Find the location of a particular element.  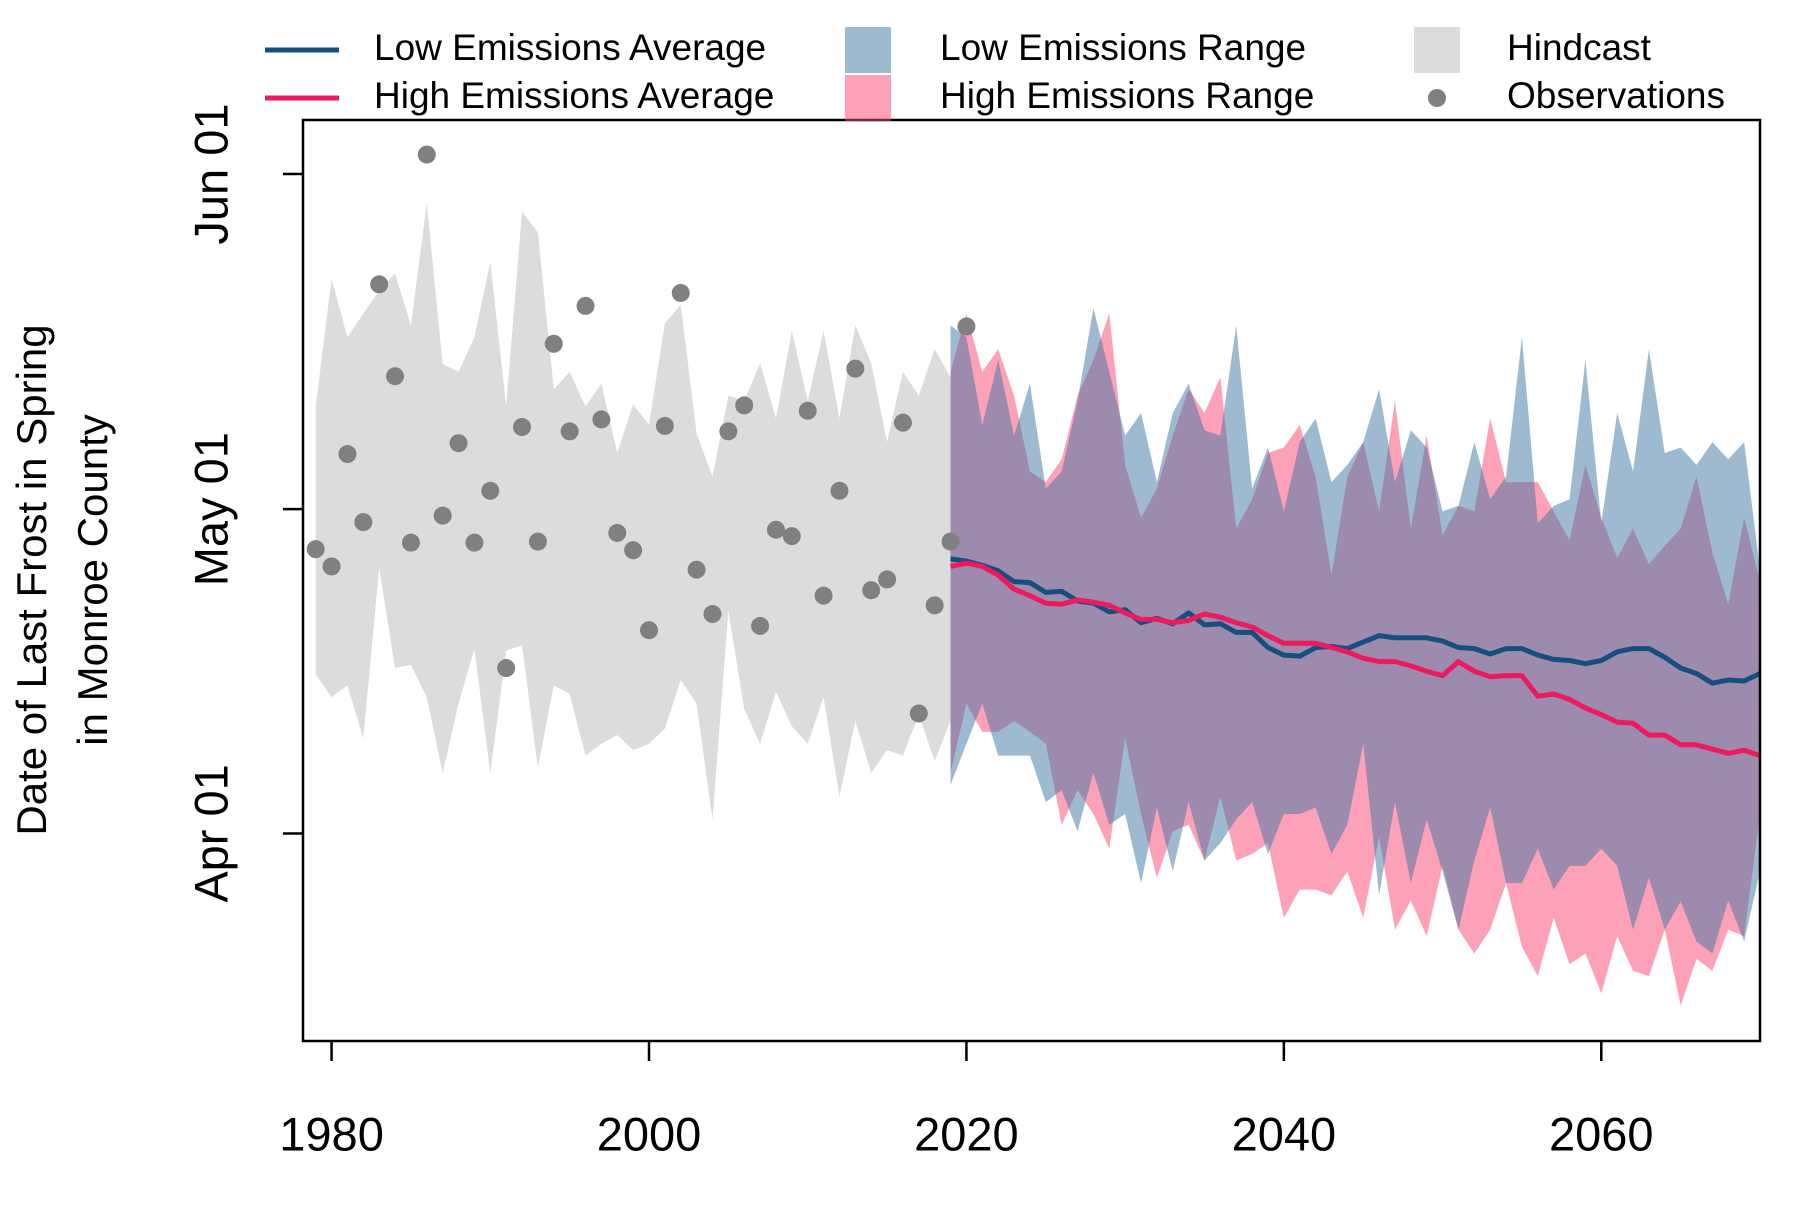

x-tick-label: 2020 is located at coordinates (966, 1133).